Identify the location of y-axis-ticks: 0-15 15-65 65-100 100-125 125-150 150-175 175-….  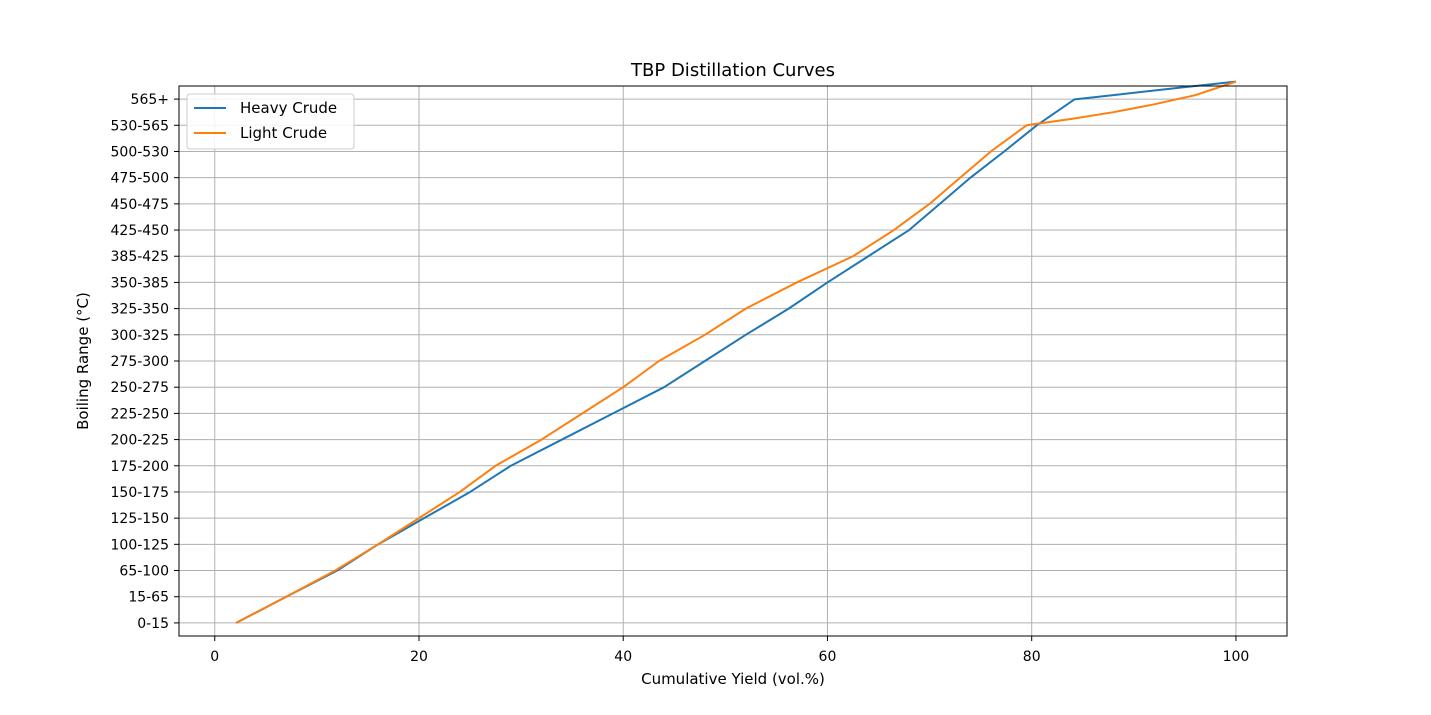
(145, 362).